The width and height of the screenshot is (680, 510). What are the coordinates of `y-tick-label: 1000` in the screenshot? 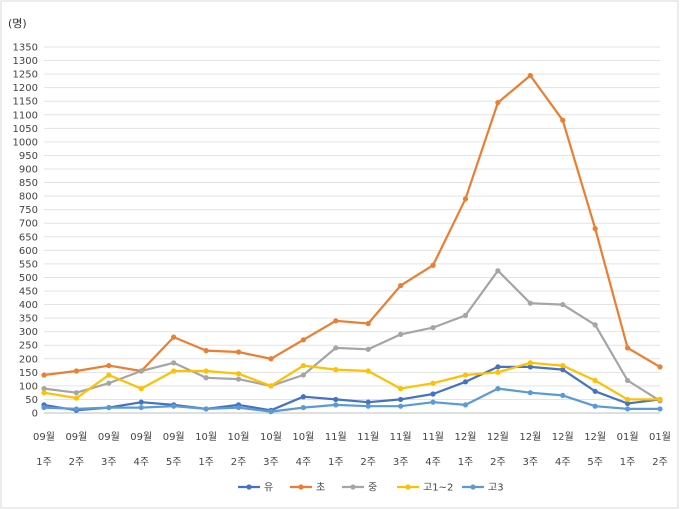 It's located at (25, 142).